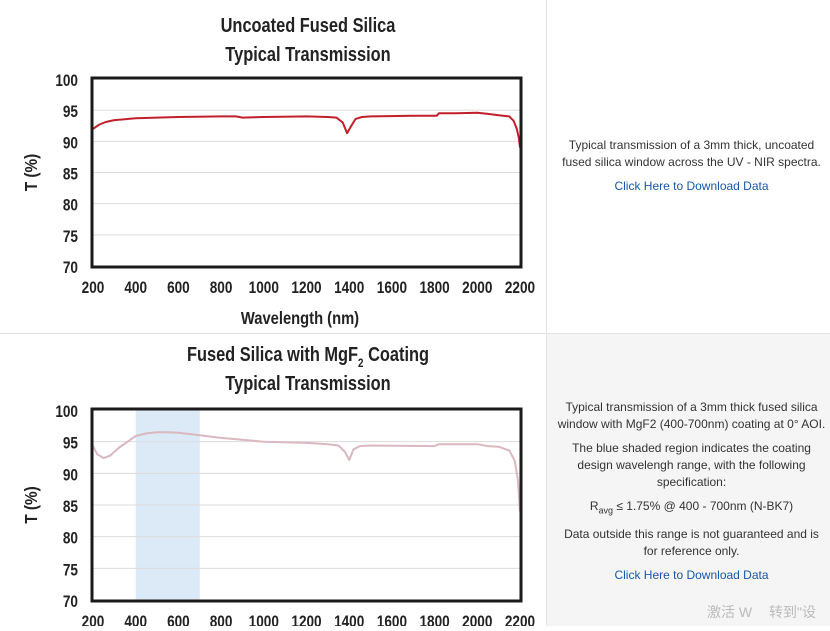  I want to click on watermark: 转到"设, so click(792, 612).